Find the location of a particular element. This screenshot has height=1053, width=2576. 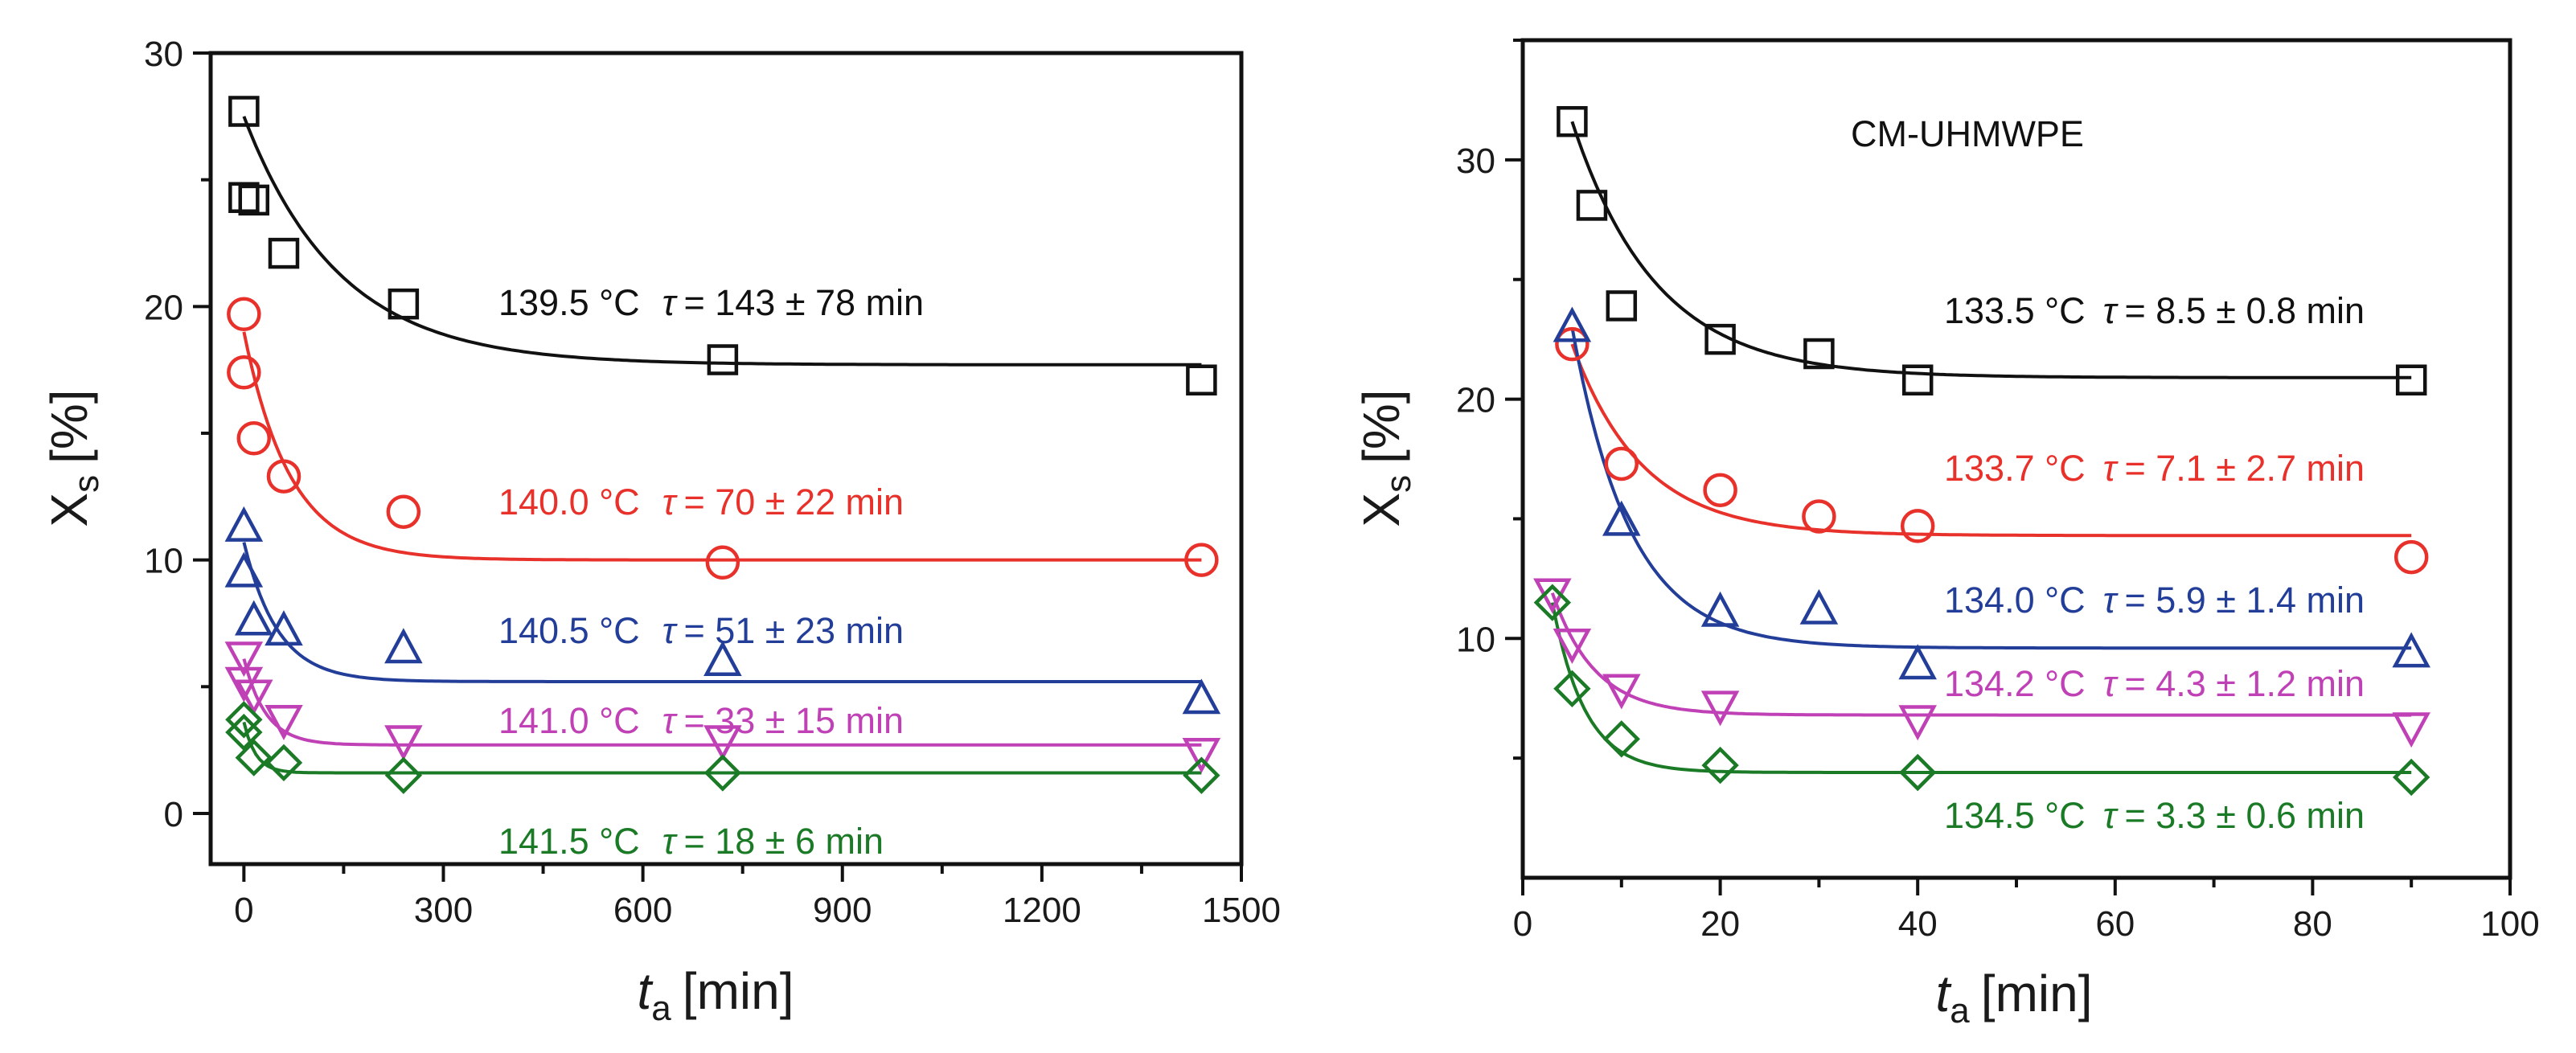

y-tick-label: 30 is located at coordinates (1475, 161).